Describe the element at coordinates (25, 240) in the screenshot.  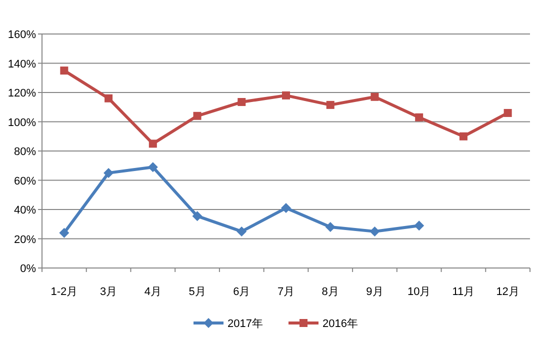
I see `y-tick-label: 20%` at that location.